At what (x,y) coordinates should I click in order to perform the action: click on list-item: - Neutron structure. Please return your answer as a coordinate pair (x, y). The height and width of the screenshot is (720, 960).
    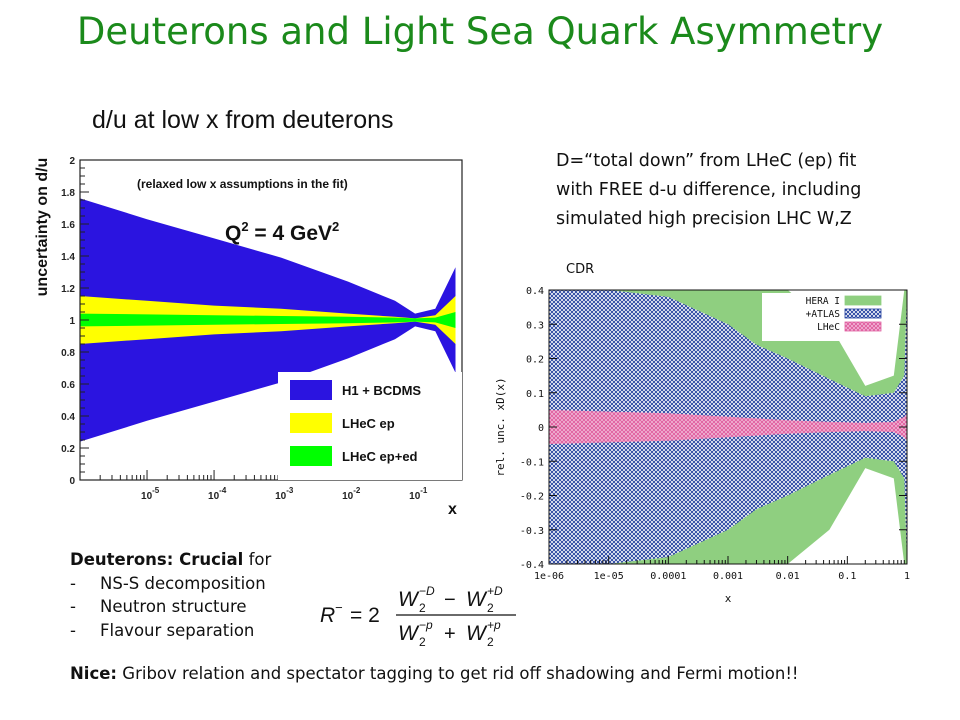
    Looking at the image, I should click on (158, 606).